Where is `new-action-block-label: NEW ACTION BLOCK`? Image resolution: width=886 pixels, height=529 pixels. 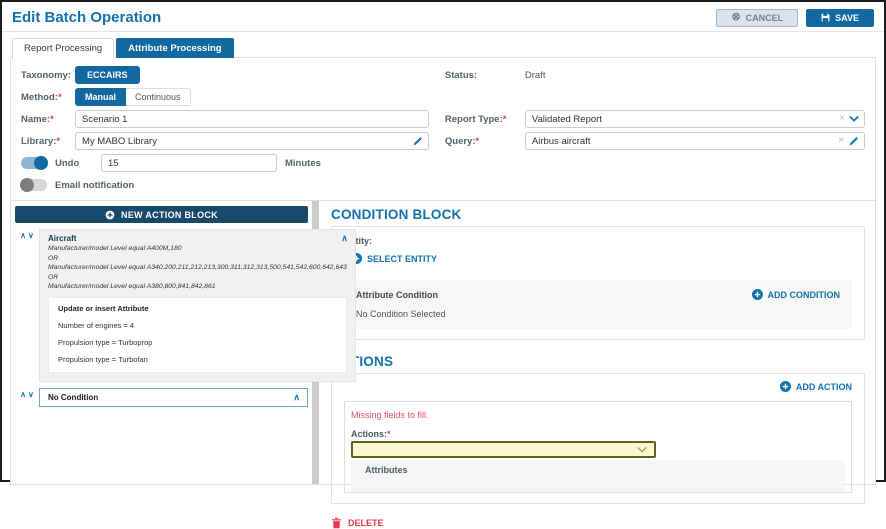
new-action-block-label: NEW ACTION BLOCK is located at coordinates (169, 214).